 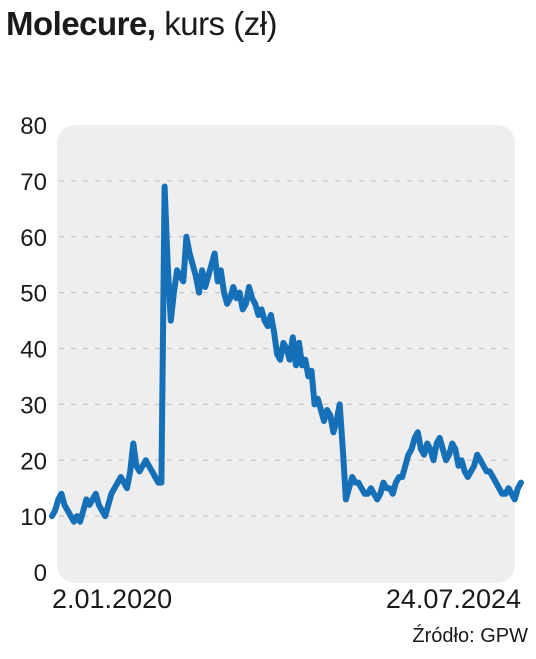 What do you see at coordinates (81, 23) in the screenshot?
I see `chart-title-company: Molecure,` at bounding box center [81, 23].